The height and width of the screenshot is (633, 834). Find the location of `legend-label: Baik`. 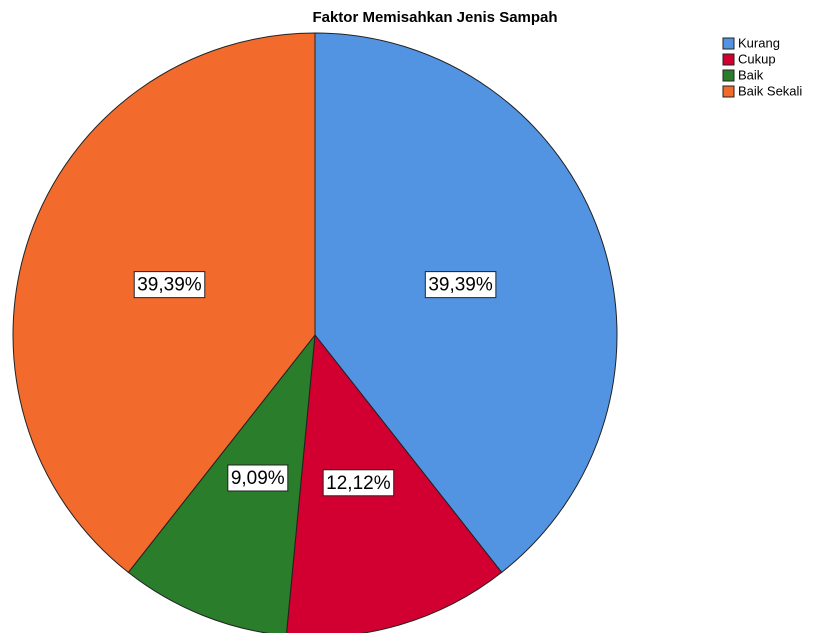

legend-label: Baik is located at coordinates (751, 74).